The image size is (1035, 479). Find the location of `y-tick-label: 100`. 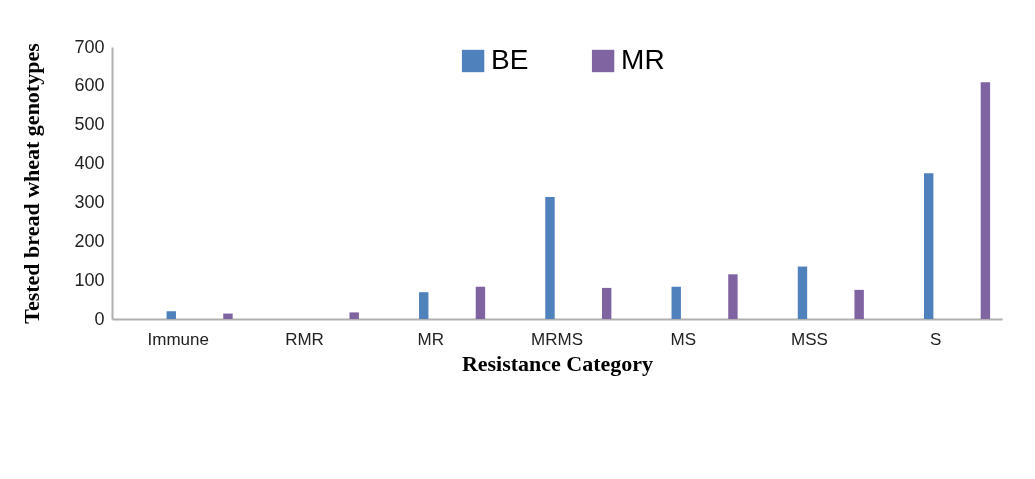

y-tick-label: 100 is located at coordinates (89, 279).